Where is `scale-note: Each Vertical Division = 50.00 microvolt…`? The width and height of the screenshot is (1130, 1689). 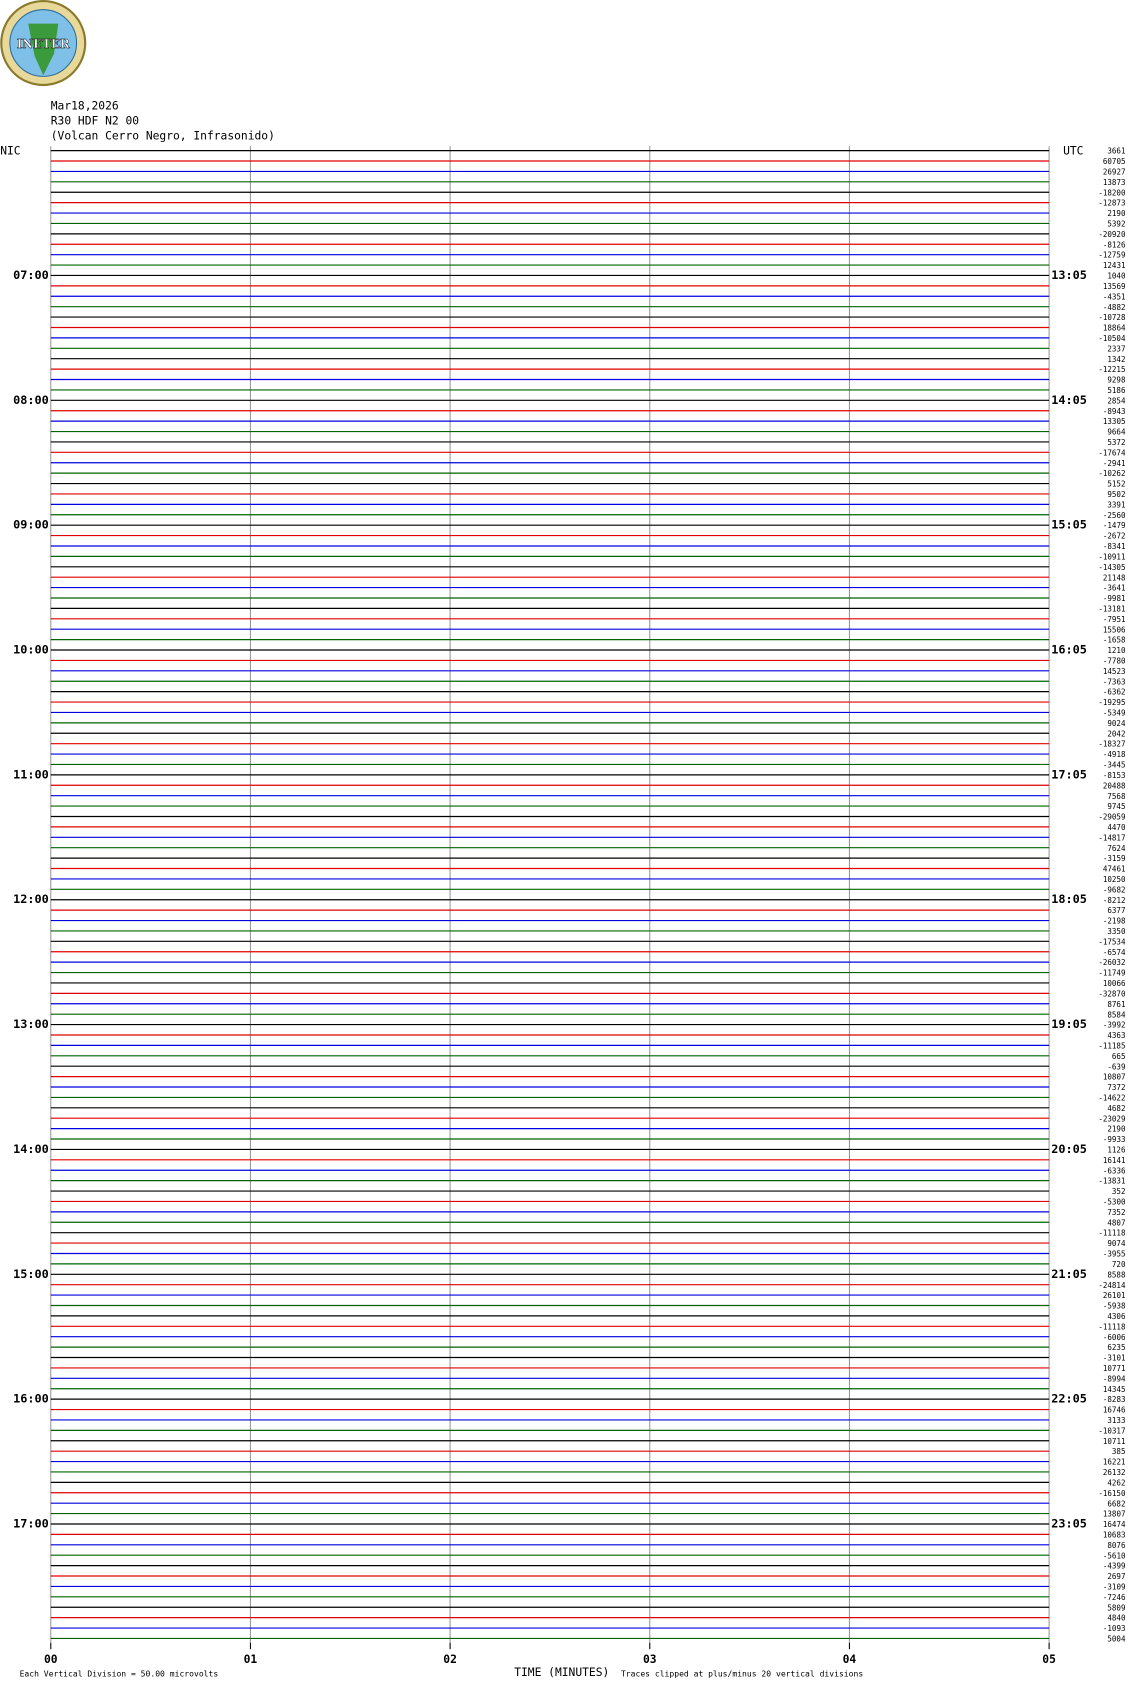
scale-note: Each Vertical Division = 50.00 microvolt… is located at coordinates (119, 1673).